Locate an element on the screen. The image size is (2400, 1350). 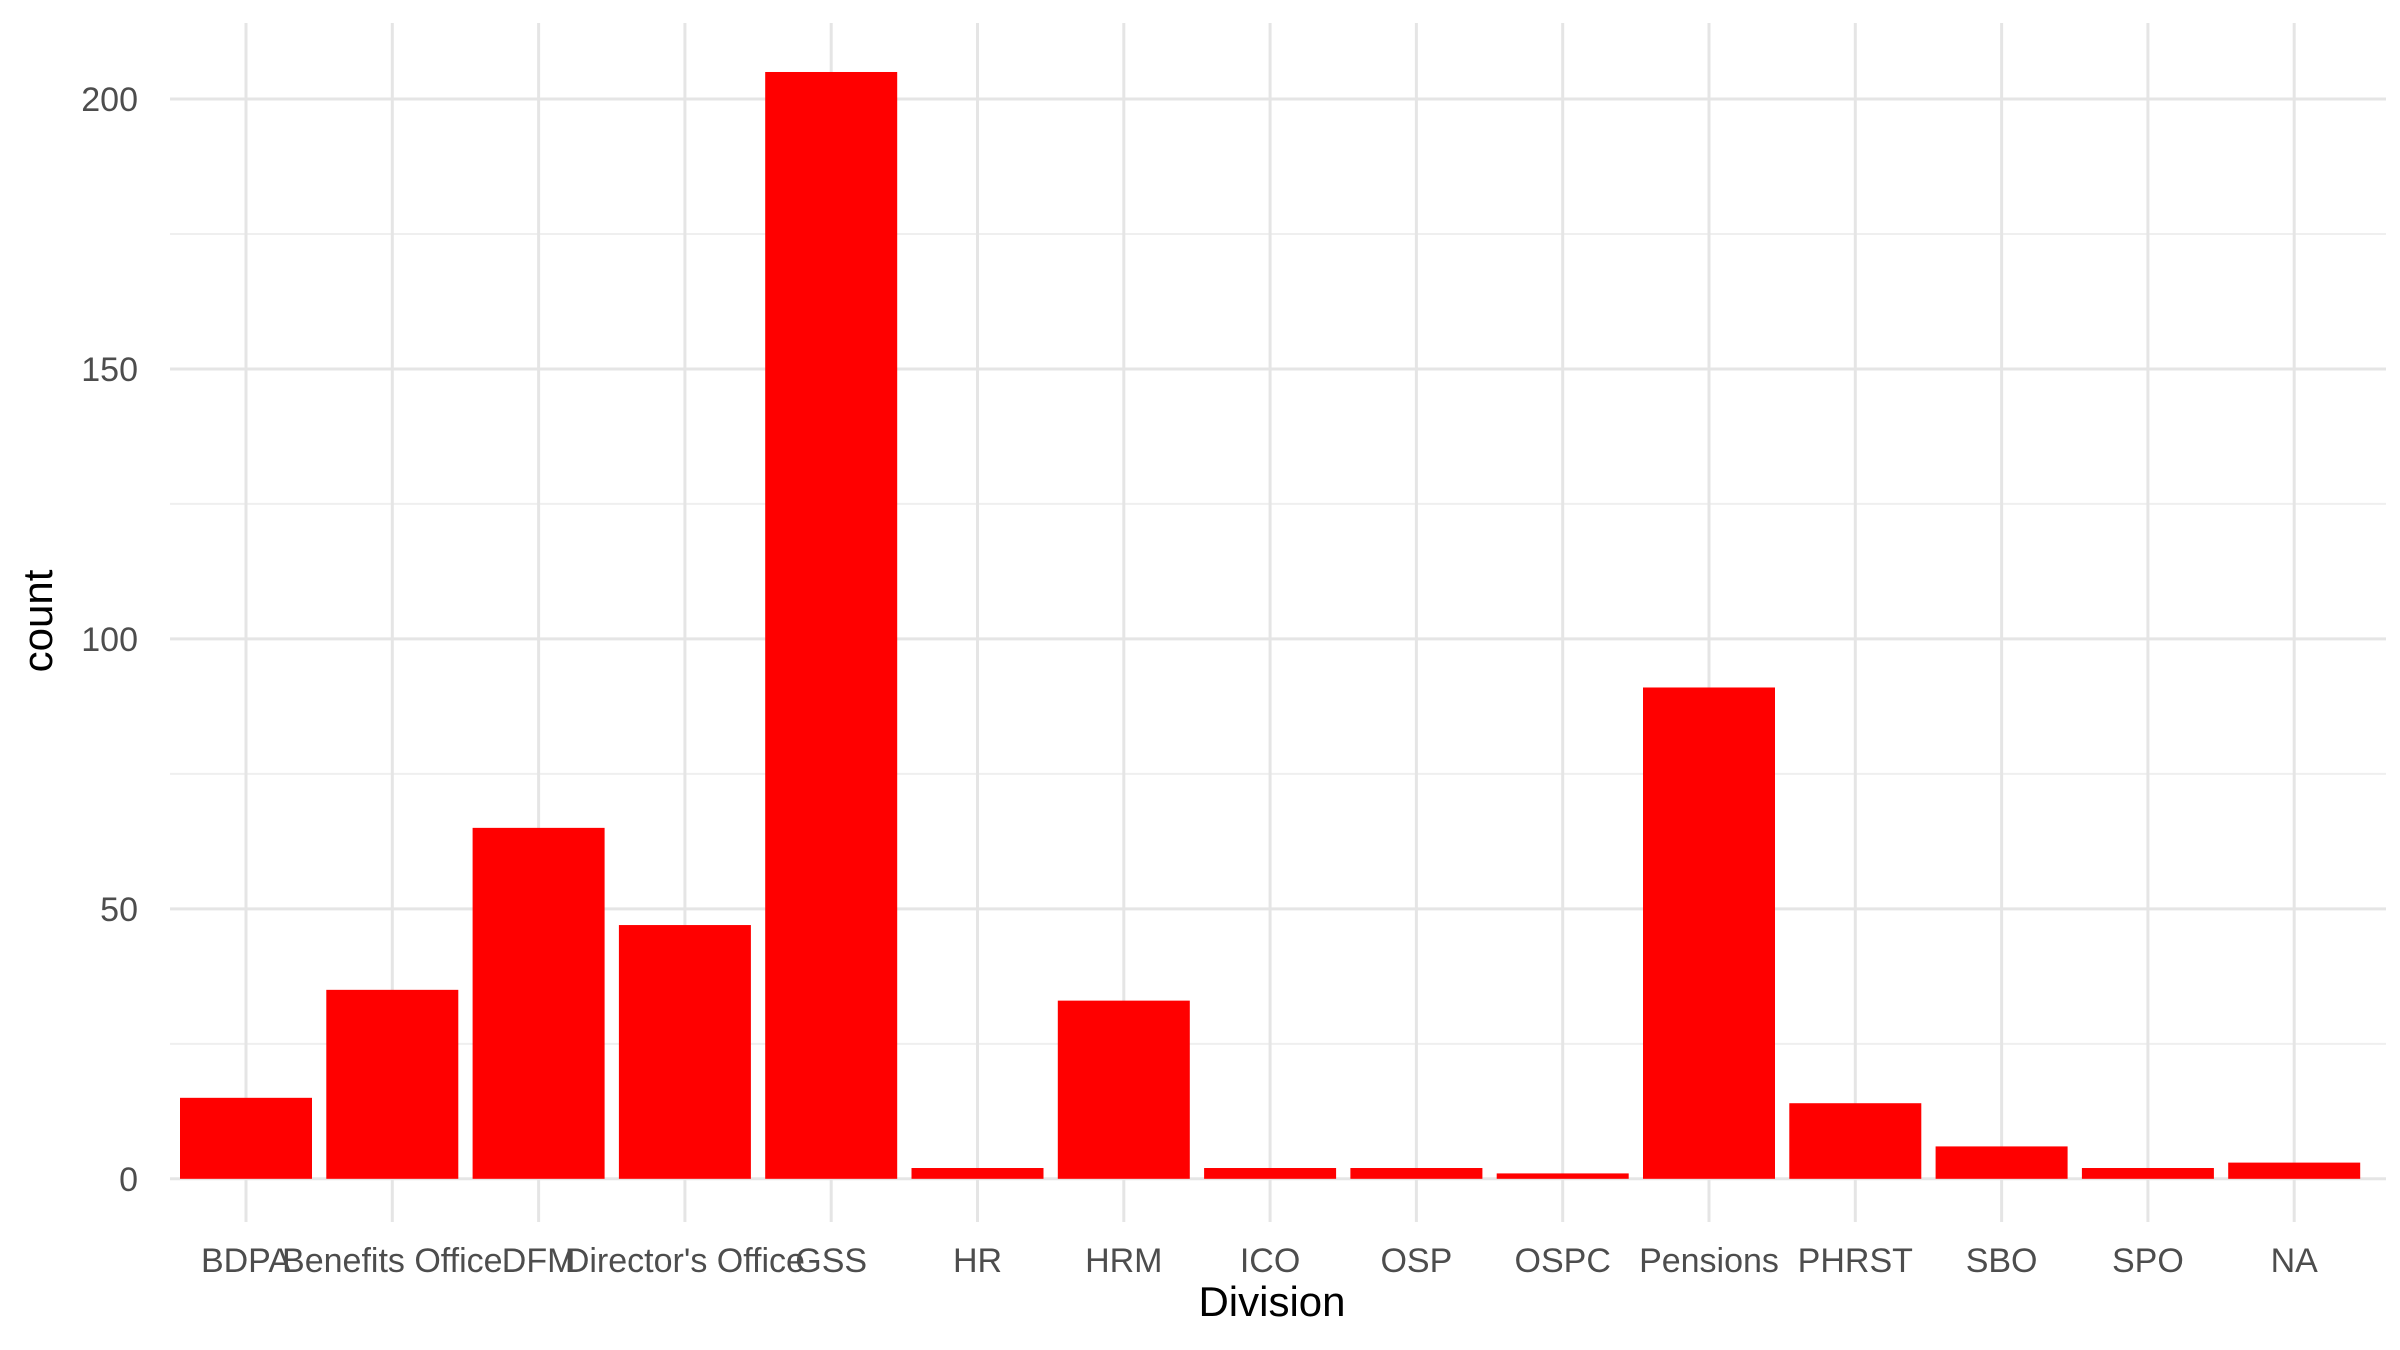
bar-director-s-office is located at coordinates (684, 1052).